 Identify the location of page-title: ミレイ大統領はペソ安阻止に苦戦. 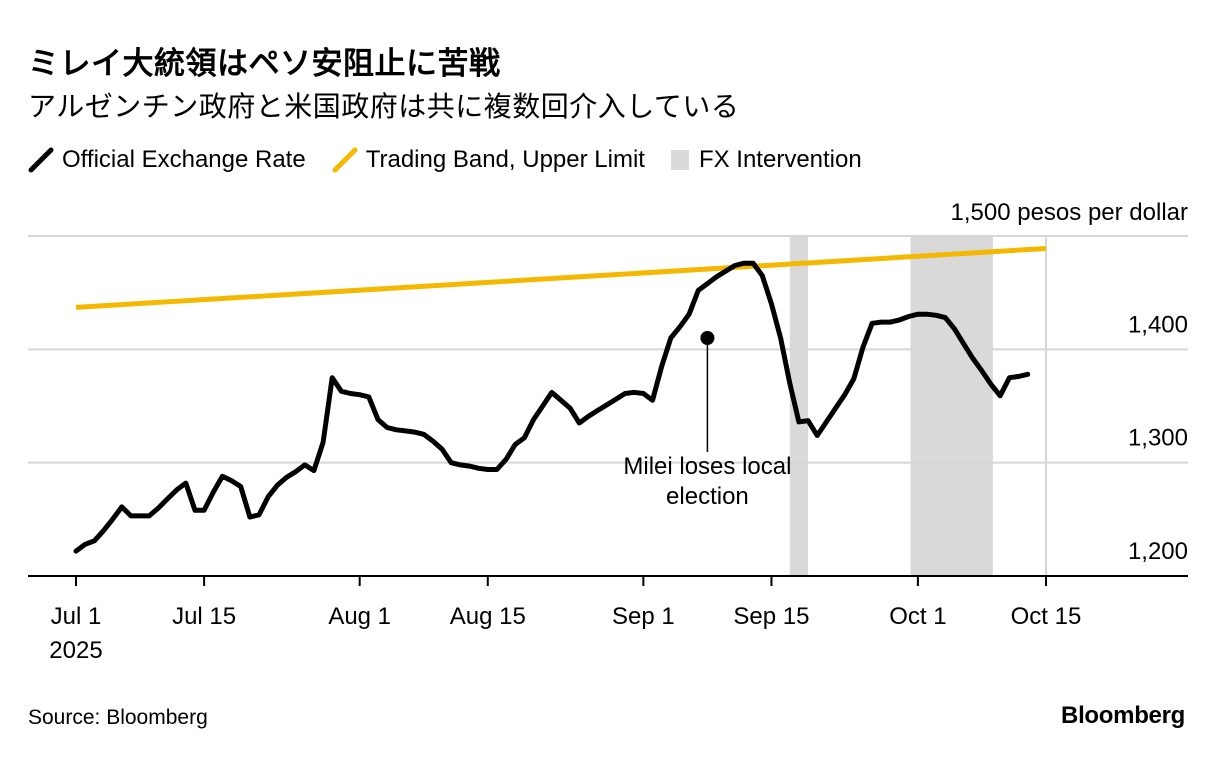
(264, 64).